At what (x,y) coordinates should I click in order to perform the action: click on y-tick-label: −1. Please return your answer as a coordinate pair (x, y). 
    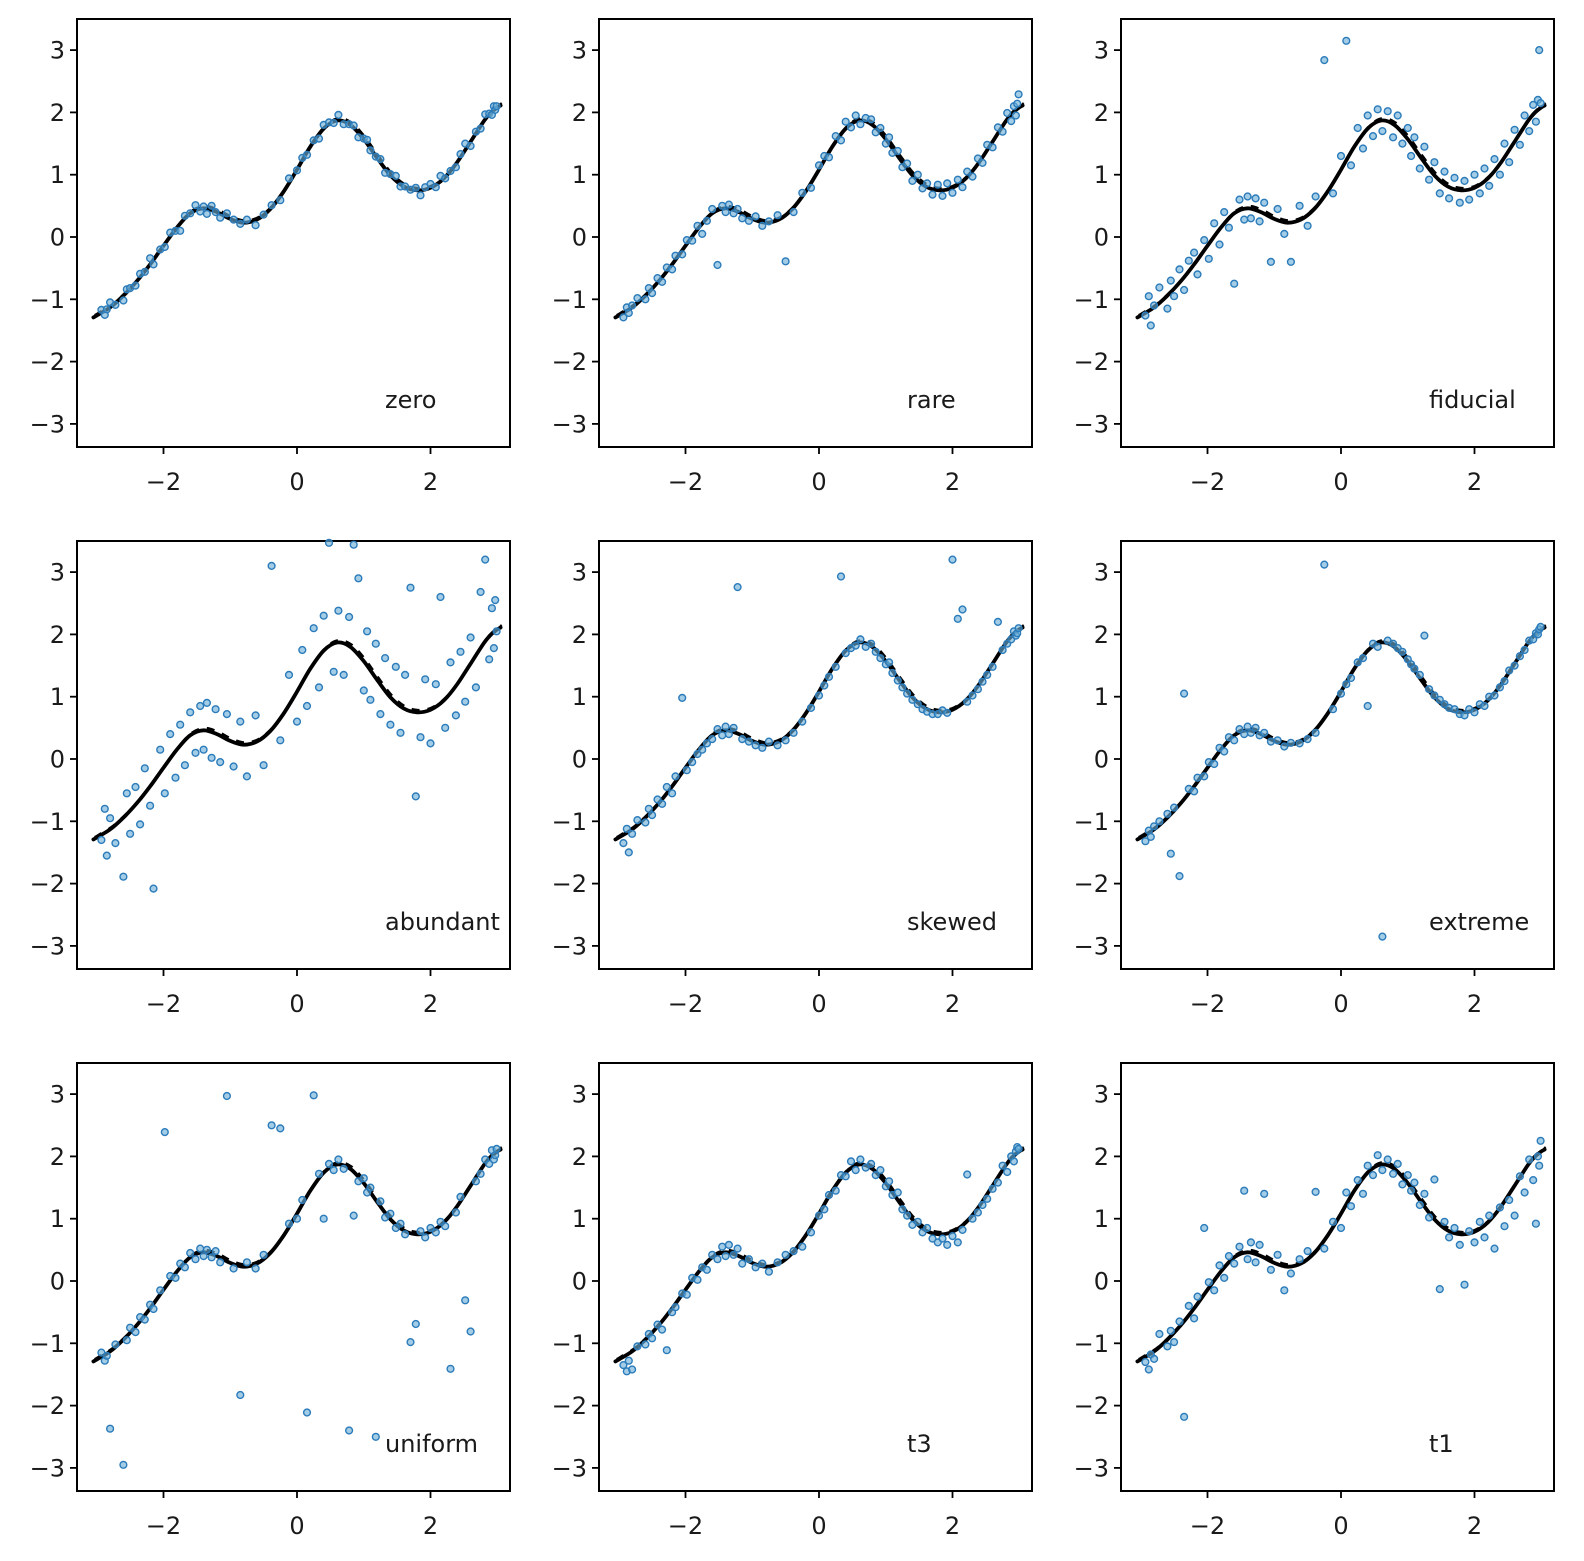
    Looking at the image, I should click on (1091, 822).